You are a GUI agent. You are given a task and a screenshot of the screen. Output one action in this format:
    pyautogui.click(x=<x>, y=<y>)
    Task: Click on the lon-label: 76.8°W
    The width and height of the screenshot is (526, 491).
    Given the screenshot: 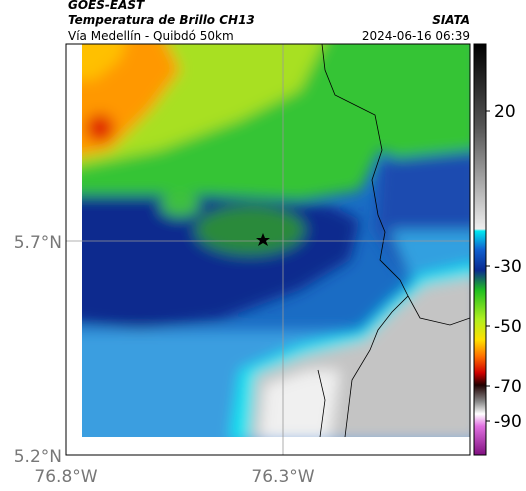 What is the action you would take?
    pyautogui.click(x=65, y=477)
    